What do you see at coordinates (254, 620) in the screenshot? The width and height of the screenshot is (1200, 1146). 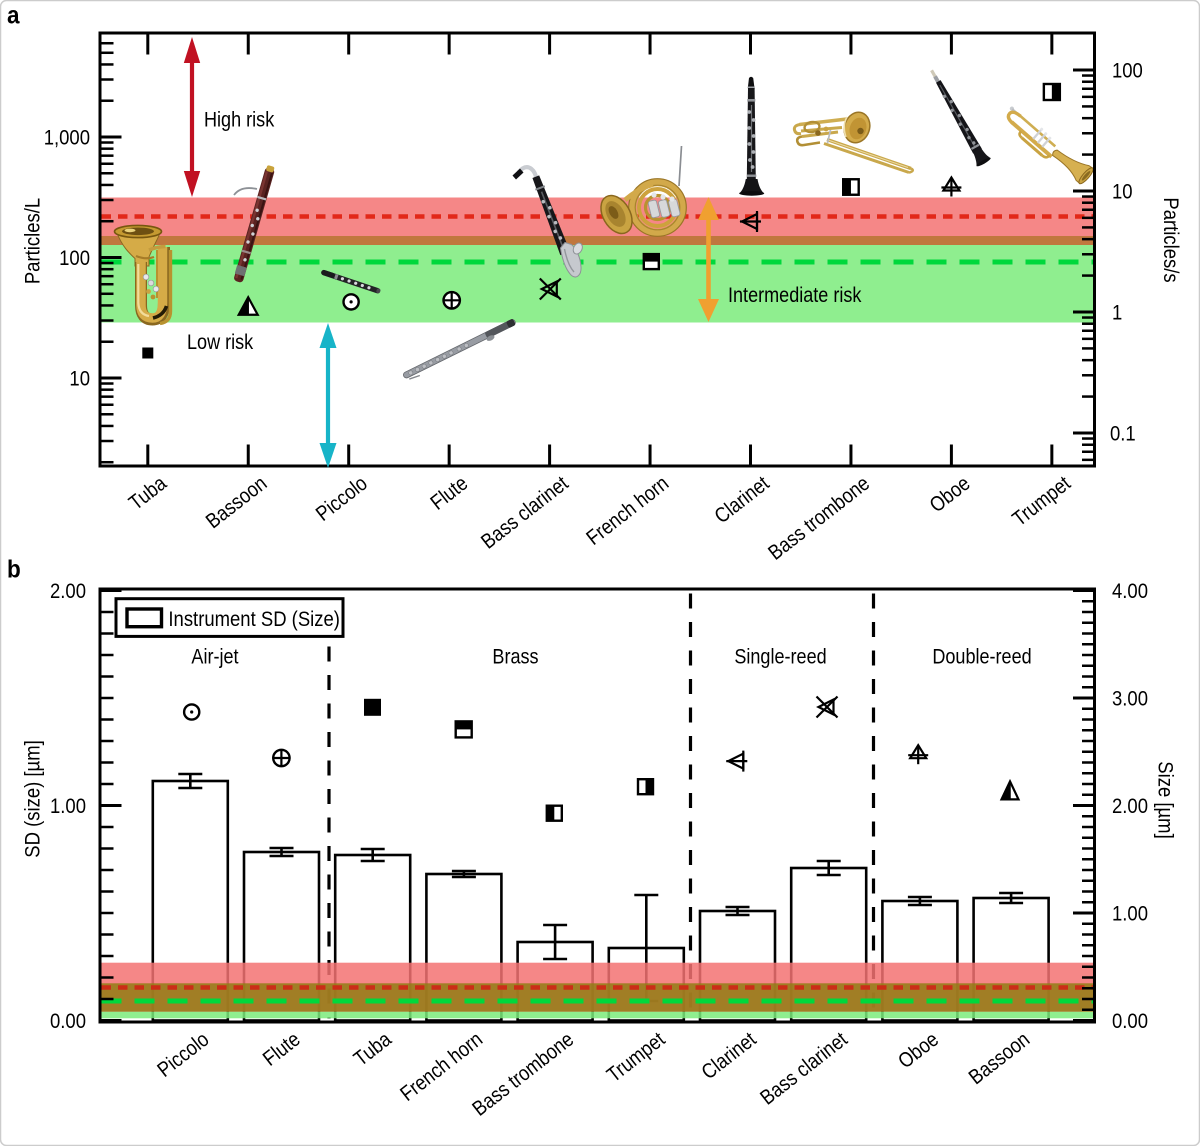 I see `svg-text: Instrument SD (Size)` at bounding box center [254, 620].